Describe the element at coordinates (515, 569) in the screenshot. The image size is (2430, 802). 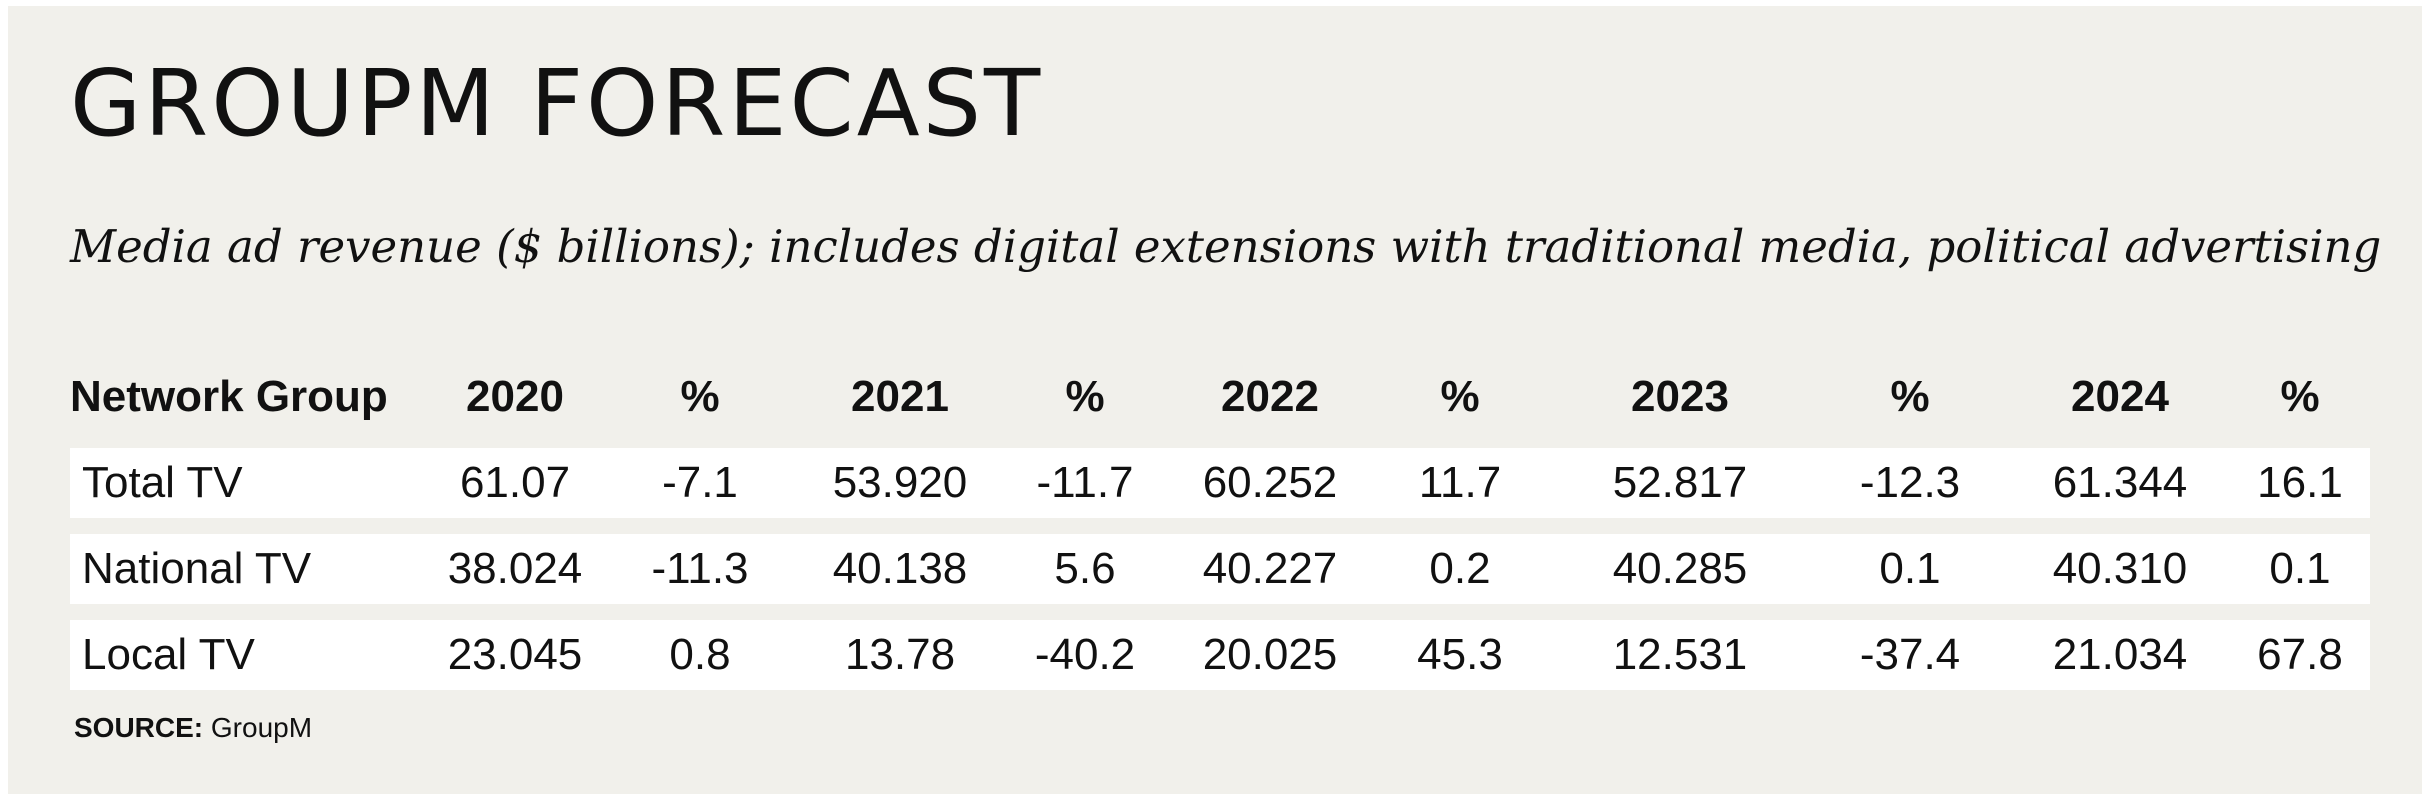
I see `table-cell: 38.024` at that location.